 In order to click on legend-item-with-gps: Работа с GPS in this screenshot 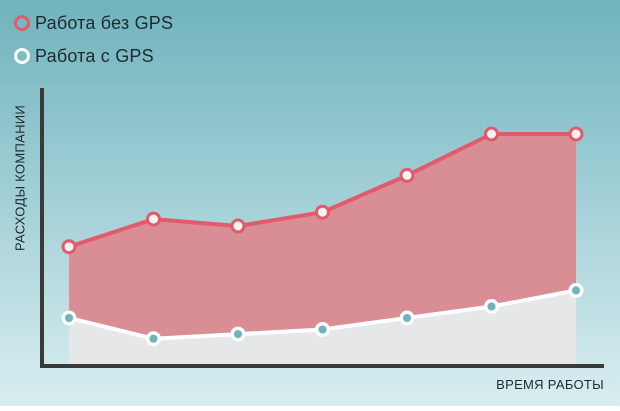, I will do `click(93, 56)`.